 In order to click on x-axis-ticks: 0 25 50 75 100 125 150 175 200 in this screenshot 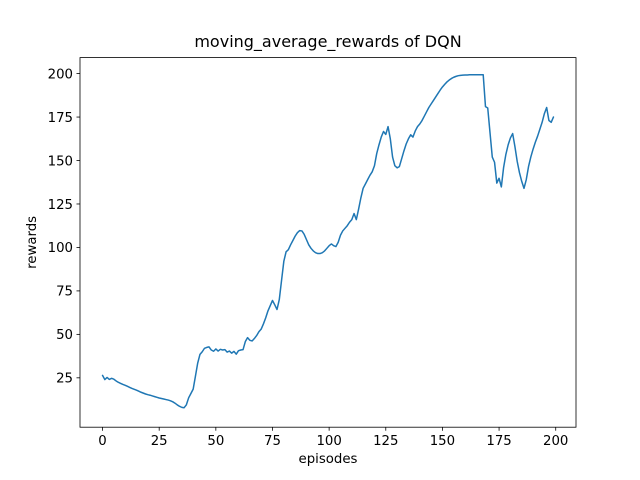, I will do `click(333, 438)`.